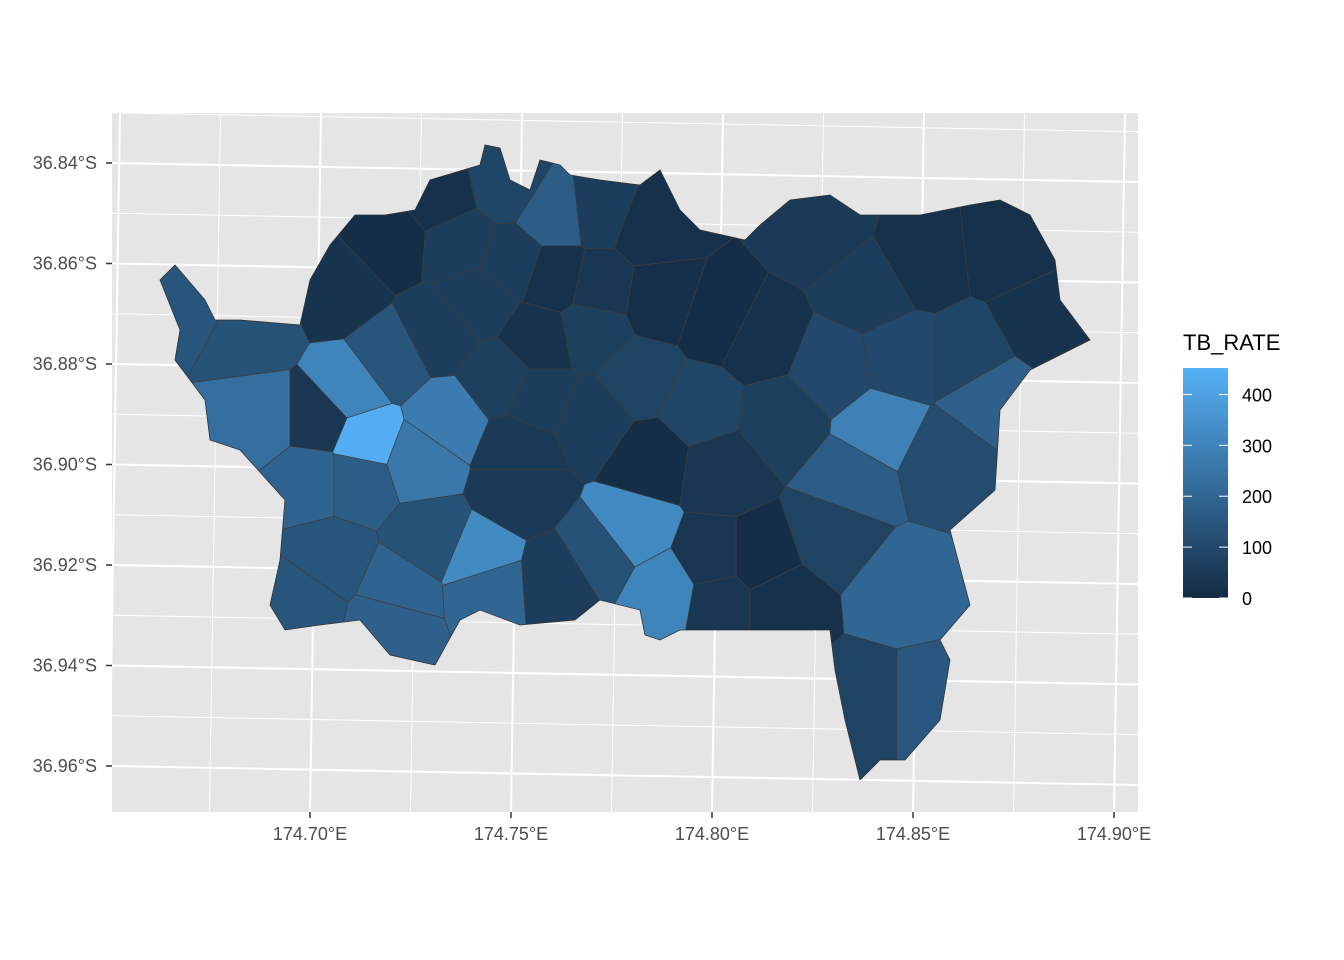 This screenshot has height=960, width=1344. I want to click on y-tick-label: 36.86°S, so click(65, 264).